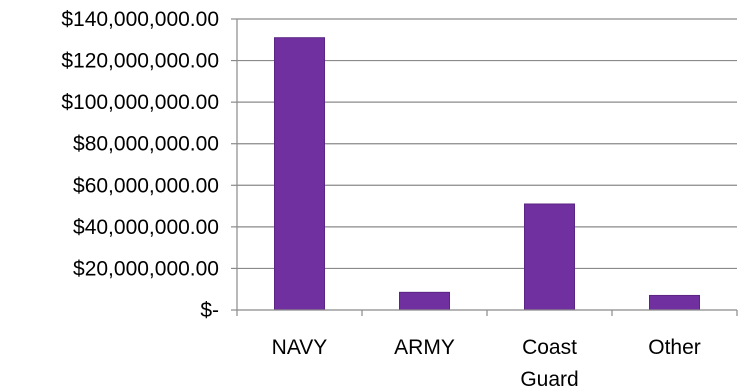 The width and height of the screenshot is (745, 391). I want to click on x-category-label: Other, so click(674, 347).